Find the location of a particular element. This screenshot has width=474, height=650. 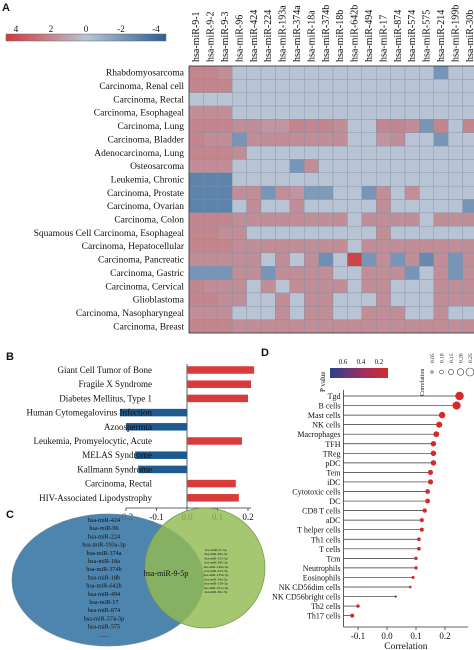

panel-d-label: D is located at coordinates (265, 353).